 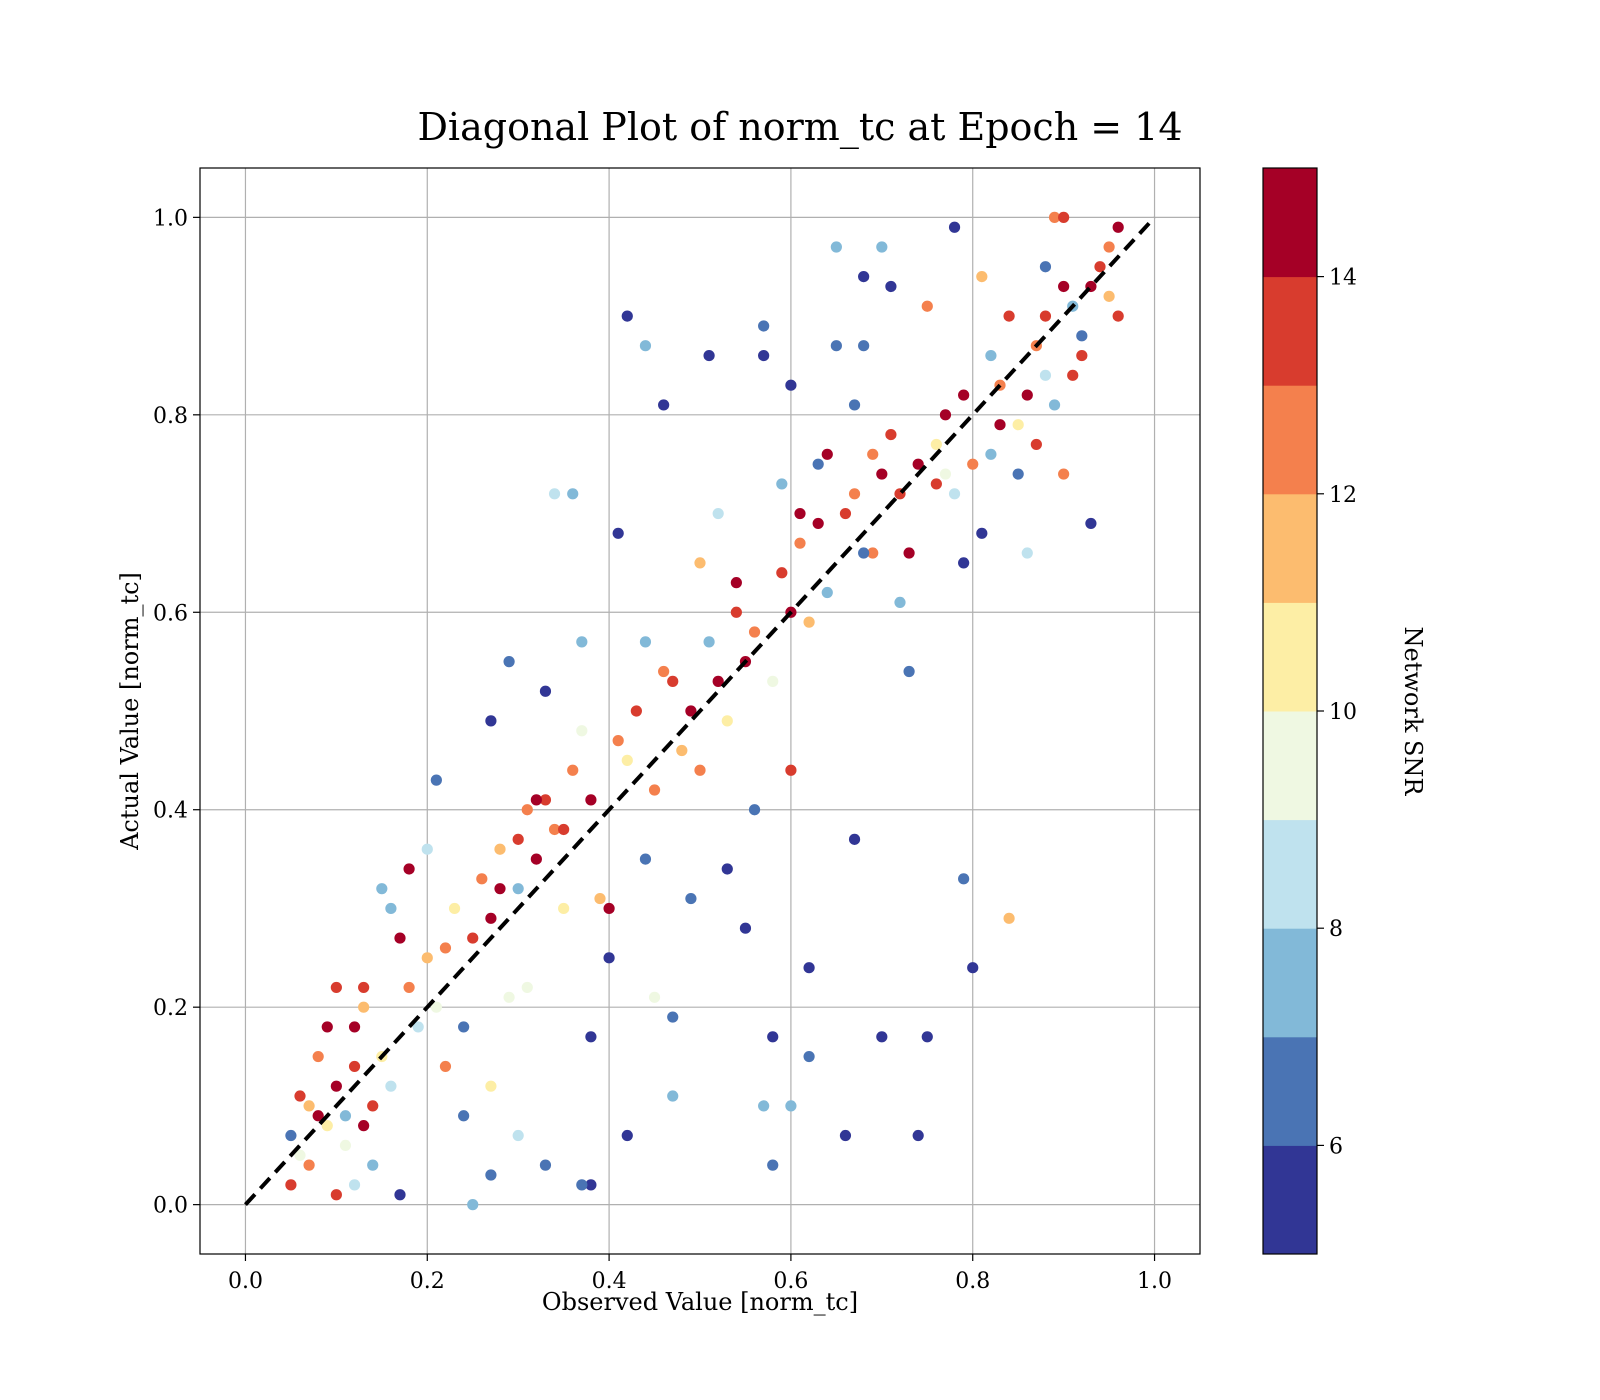 What do you see at coordinates (1343, 278) in the screenshot?
I see `colorbar-tick-label: 14` at bounding box center [1343, 278].